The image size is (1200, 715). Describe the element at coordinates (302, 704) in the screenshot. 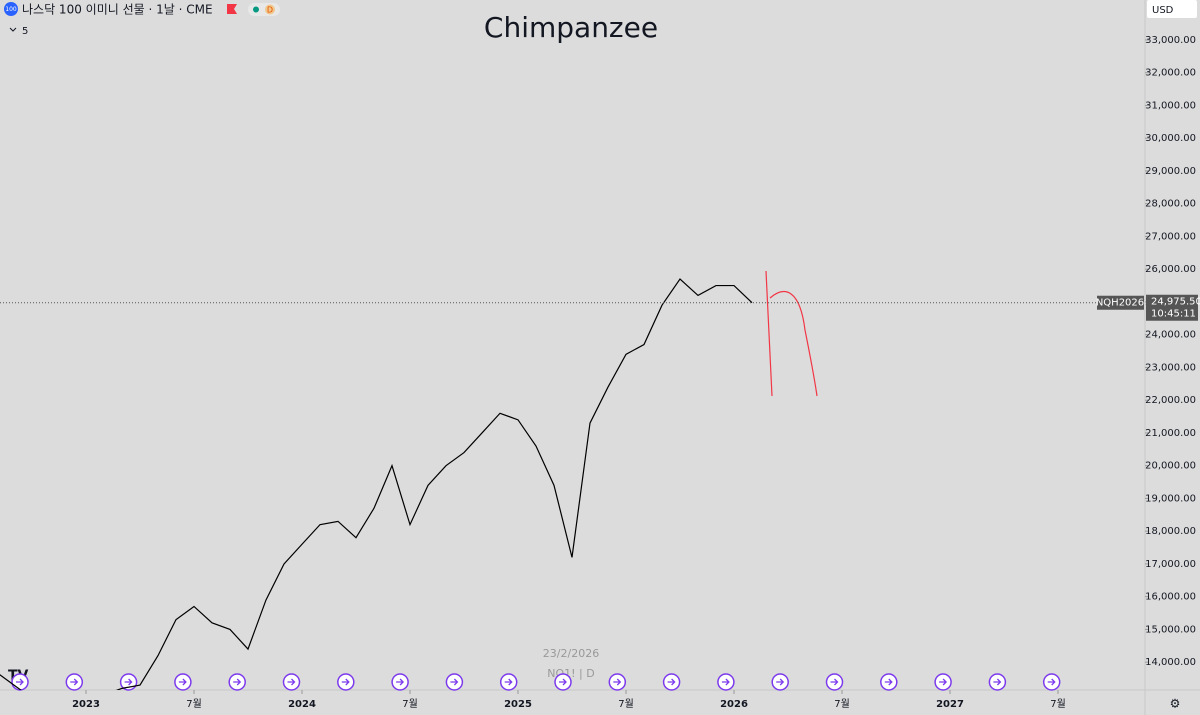

I see `x-tick-label: 2024` at that location.